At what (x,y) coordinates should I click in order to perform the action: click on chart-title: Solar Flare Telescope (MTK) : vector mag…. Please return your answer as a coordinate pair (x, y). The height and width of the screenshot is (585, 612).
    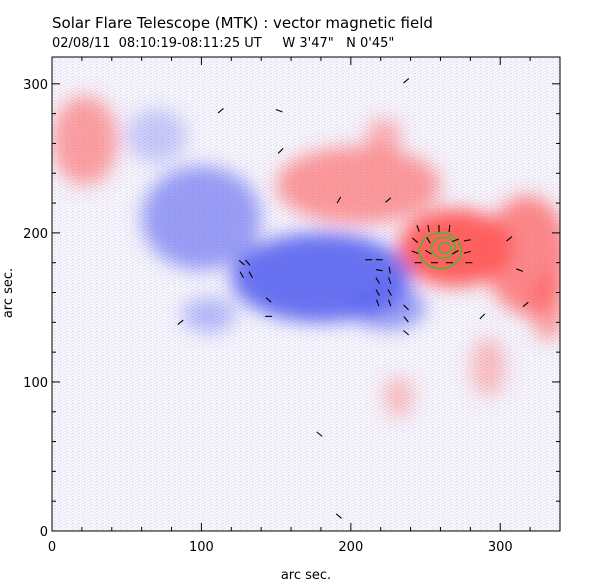
    Looking at the image, I should click on (242, 23).